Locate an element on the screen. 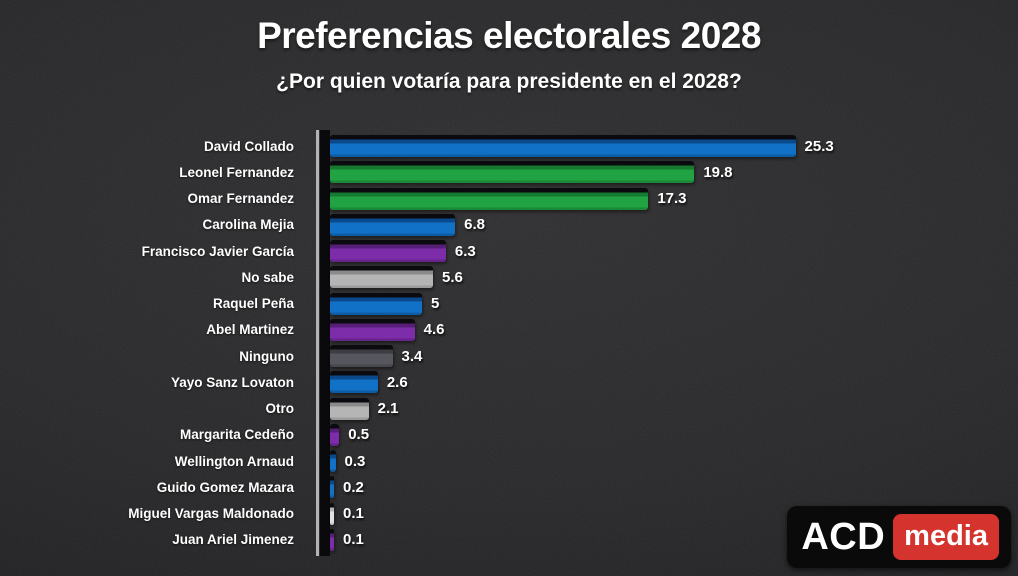 The height and width of the screenshot is (576, 1018). value-label: 5 is located at coordinates (435, 304).